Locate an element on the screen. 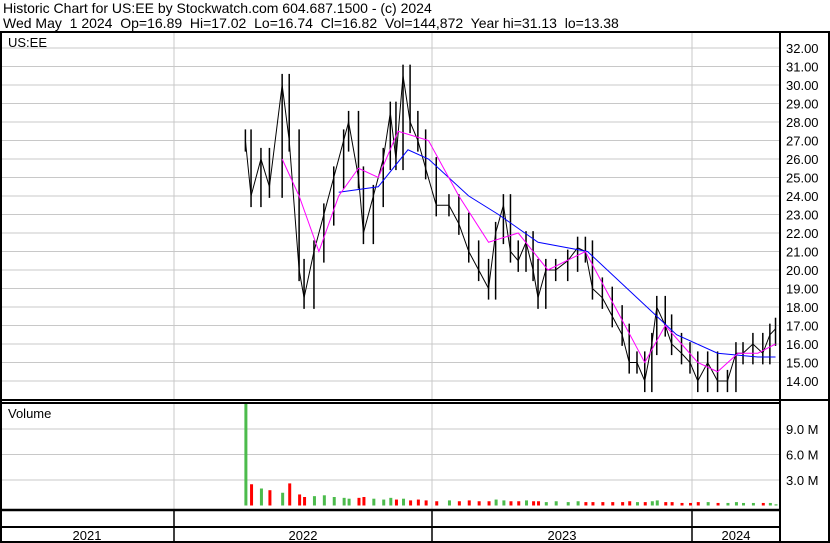 The height and width of the screenshot is (543, 830). price-tick-label: 23.00 is located at coordinates (802, 215).